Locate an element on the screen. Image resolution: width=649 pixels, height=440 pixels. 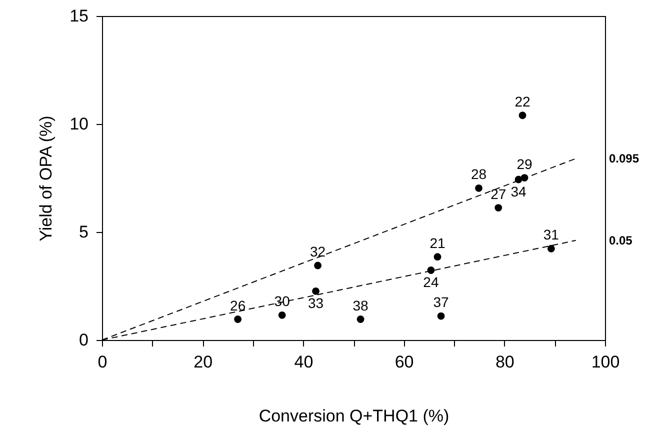
annotation: 29 is located at coordinates (524, 164).